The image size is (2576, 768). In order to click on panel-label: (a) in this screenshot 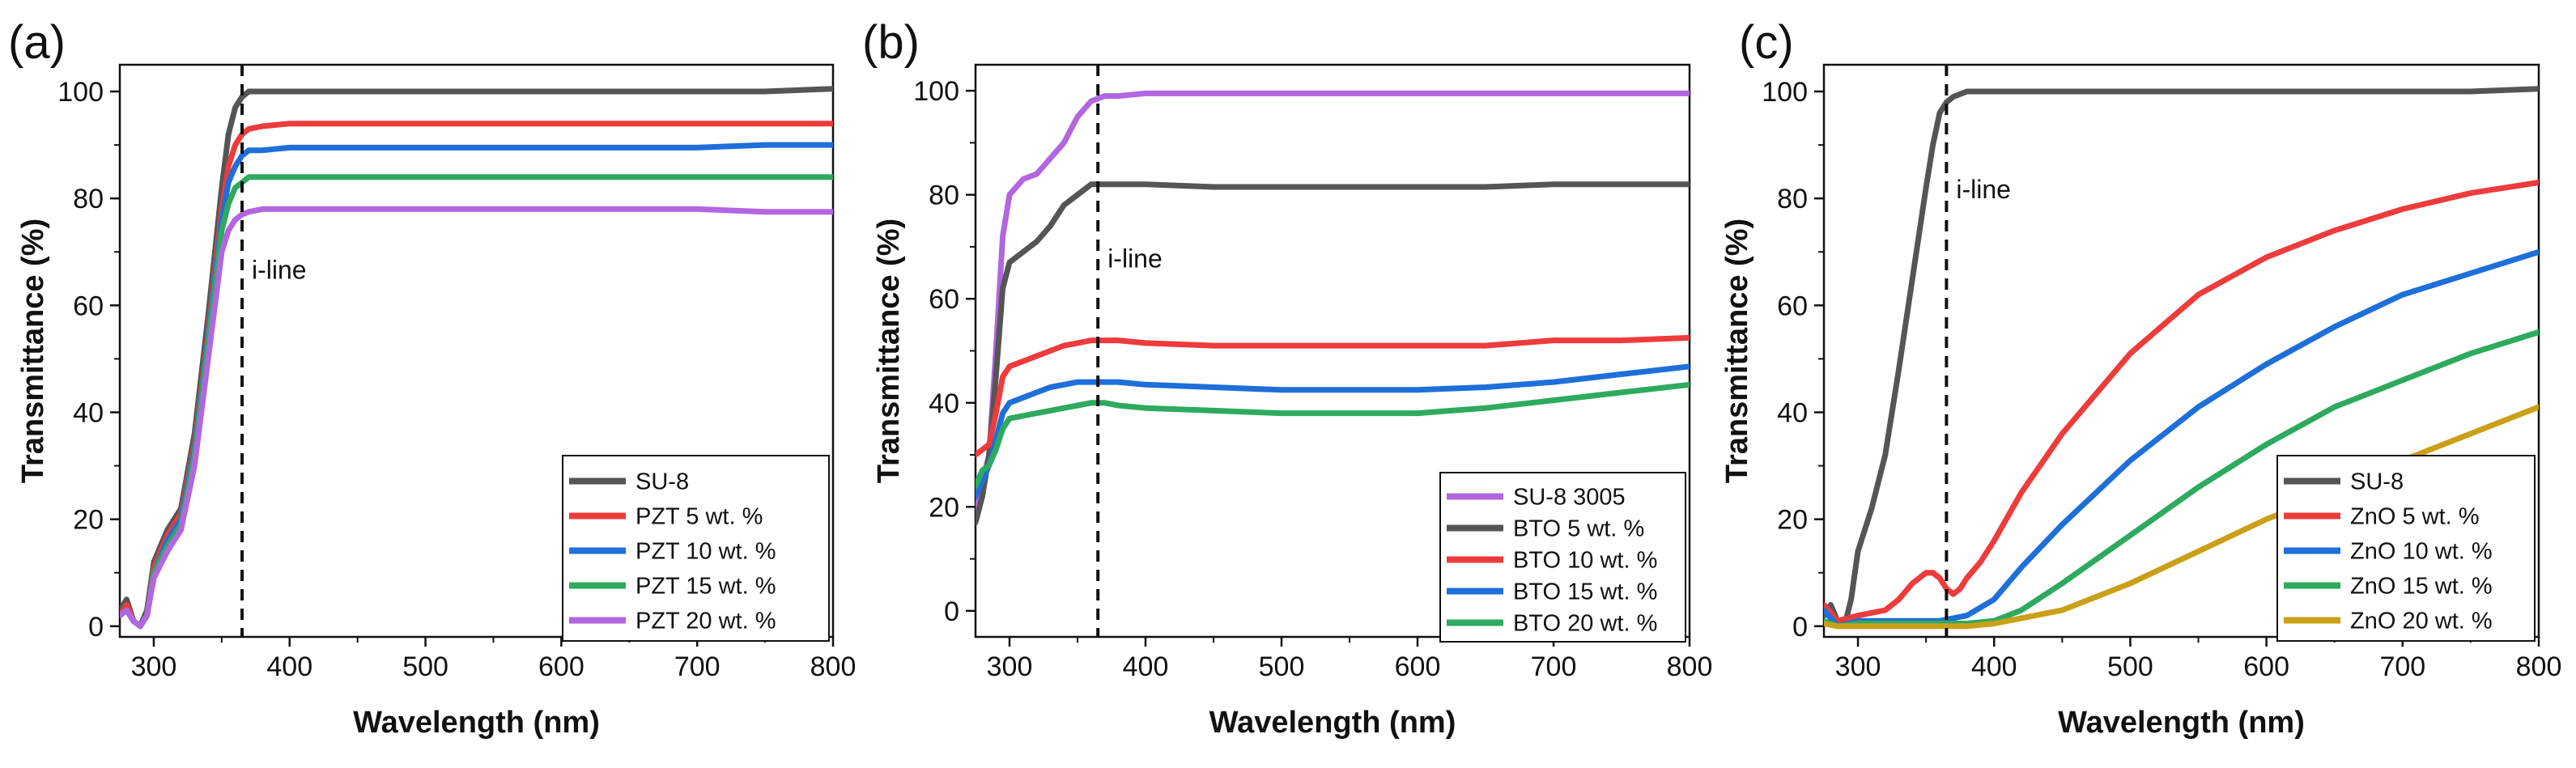, I will do `click(37, 42)`.